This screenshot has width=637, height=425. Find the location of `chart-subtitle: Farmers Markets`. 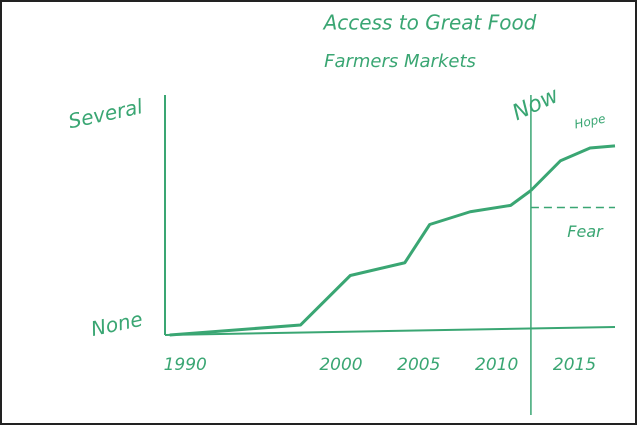

chart-subtitle: Farmers Markets is located at coordinates (400, 61).